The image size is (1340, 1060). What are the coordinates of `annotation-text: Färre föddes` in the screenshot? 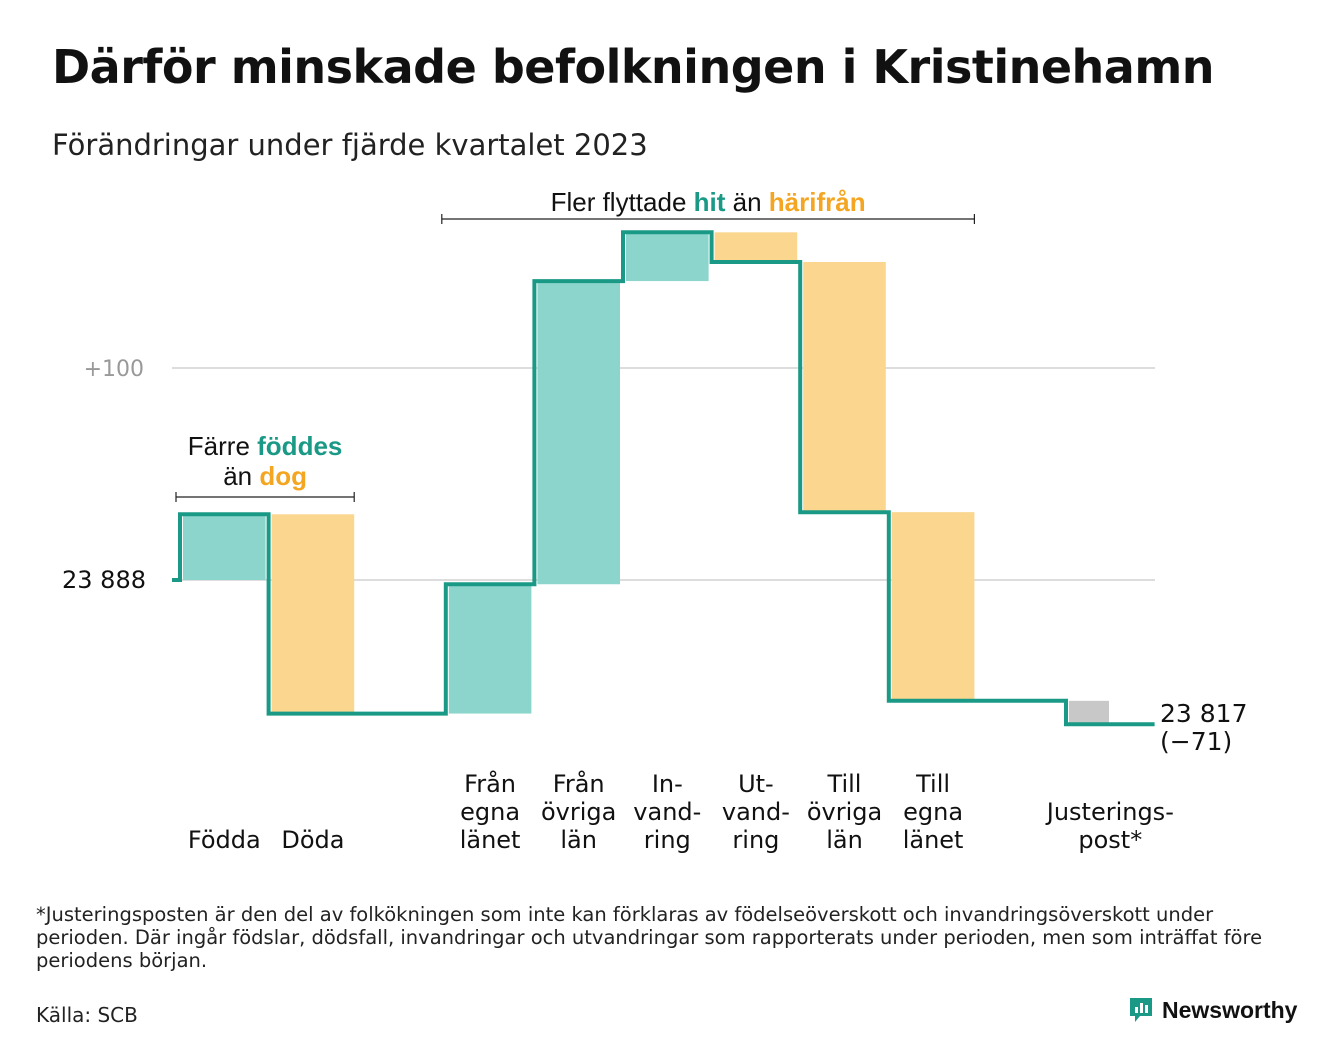 It's located at (265, 446).